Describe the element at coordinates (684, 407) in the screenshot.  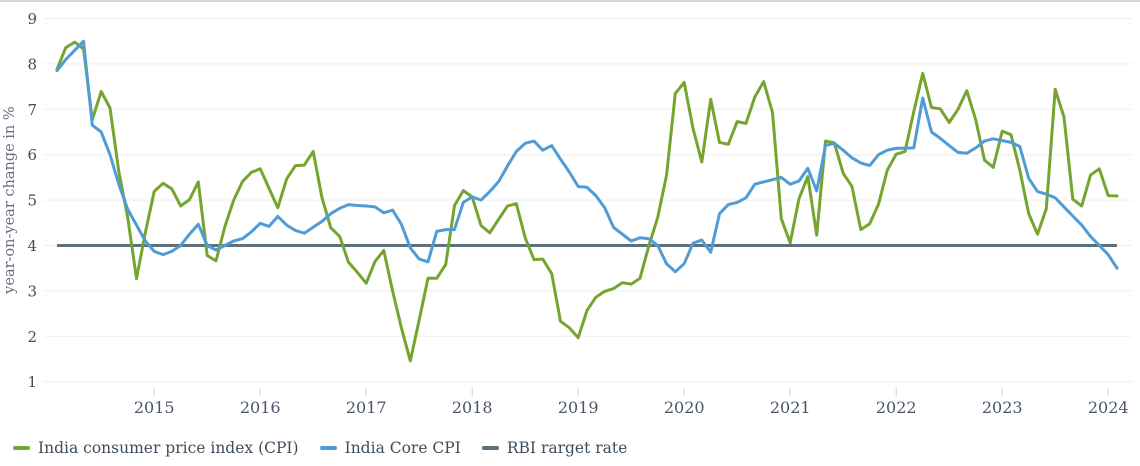
I see `x-tick-label-2020: 2020` at that location.